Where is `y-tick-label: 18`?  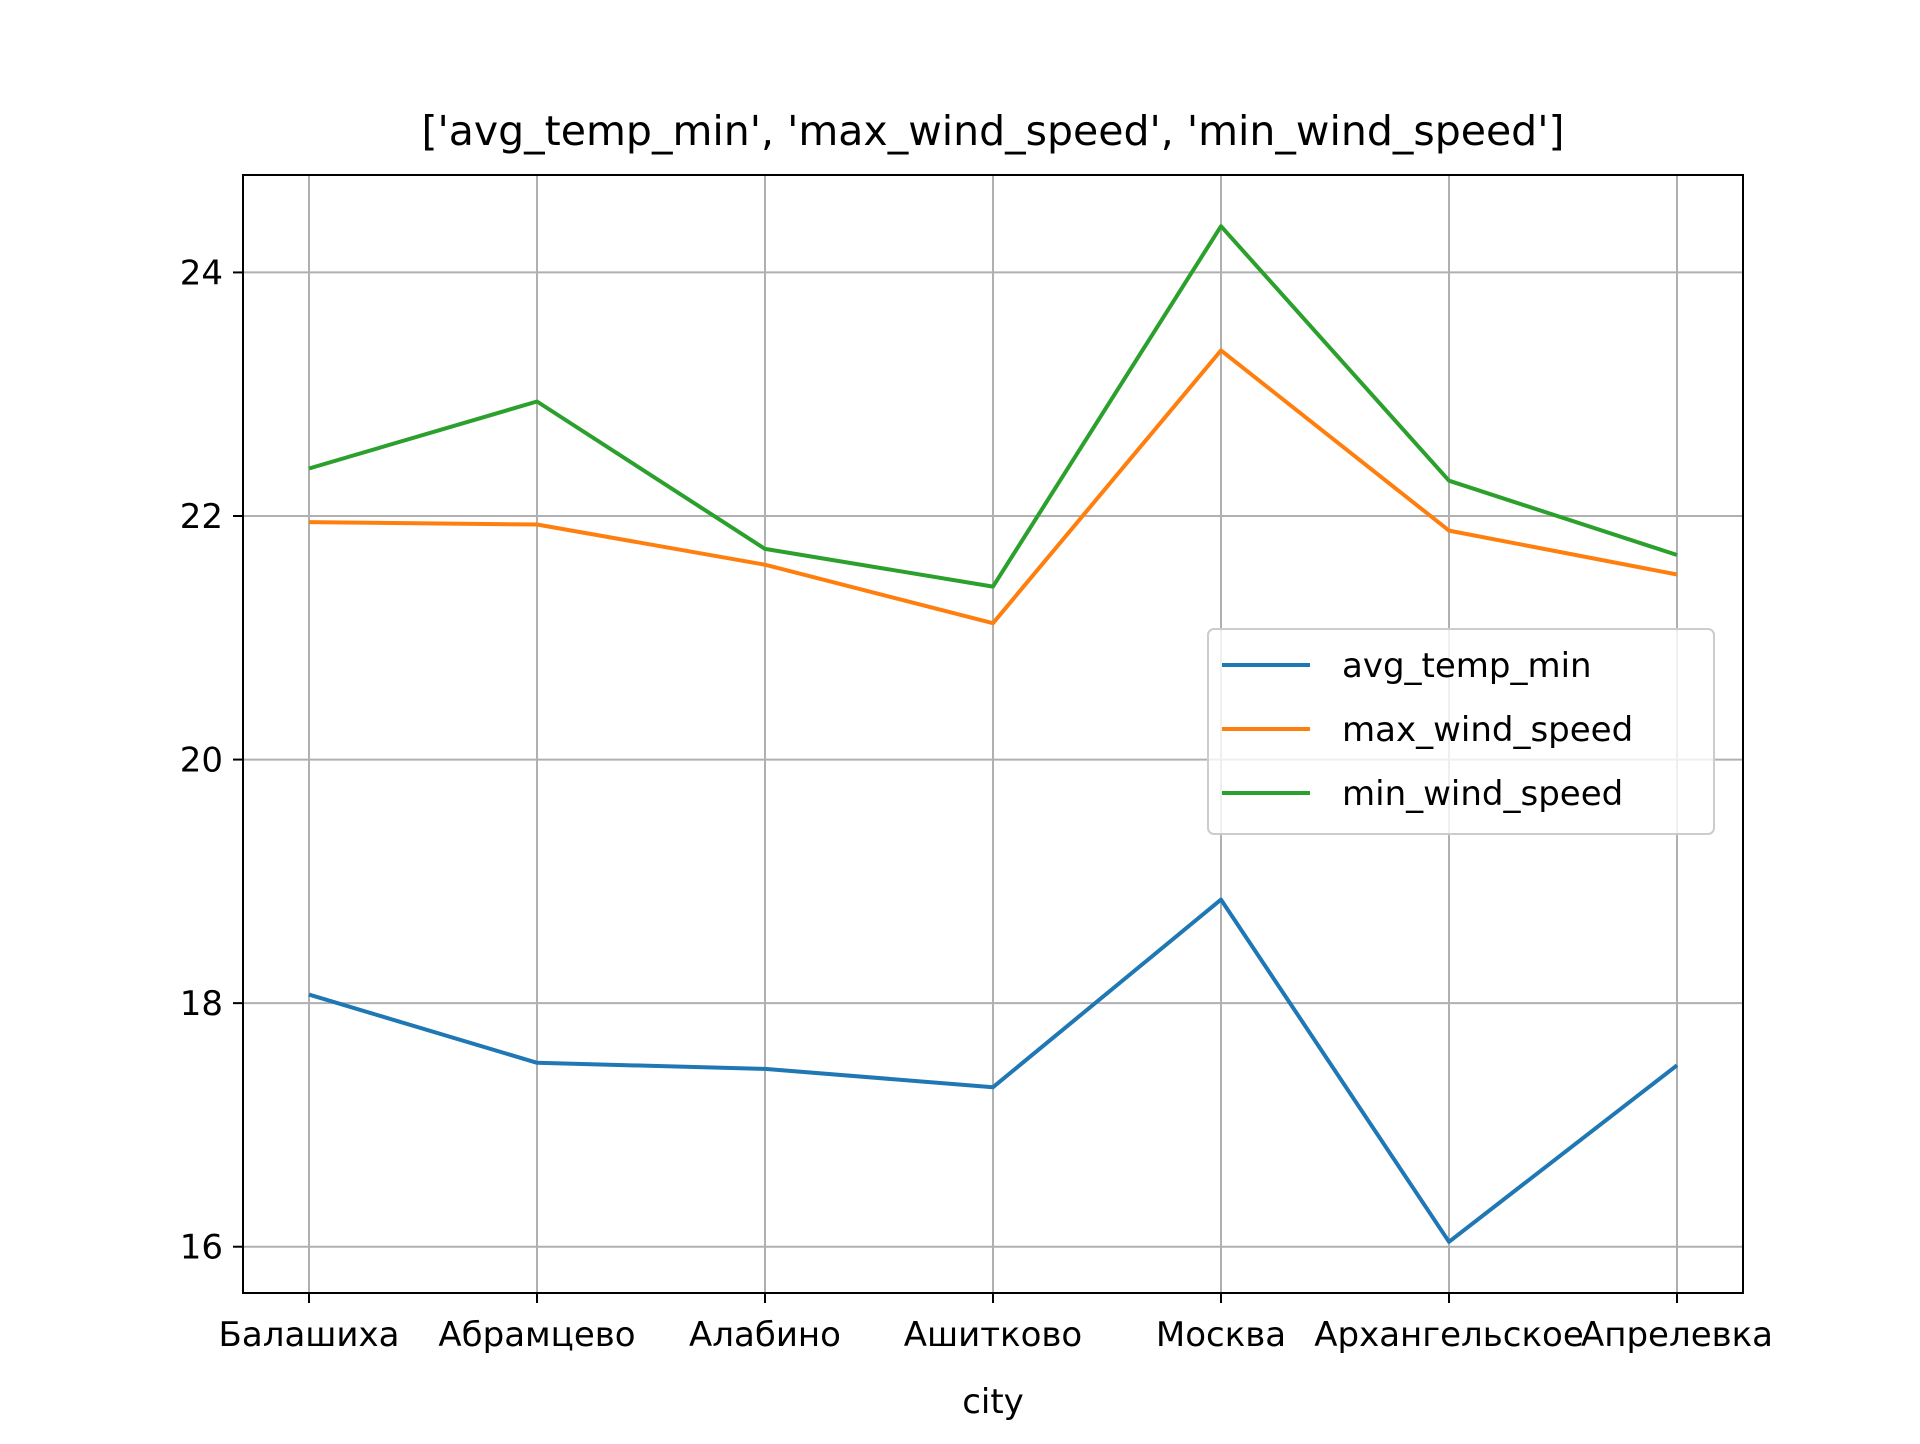 y-tick-label: 18 is located at coordinates (201, 1004).